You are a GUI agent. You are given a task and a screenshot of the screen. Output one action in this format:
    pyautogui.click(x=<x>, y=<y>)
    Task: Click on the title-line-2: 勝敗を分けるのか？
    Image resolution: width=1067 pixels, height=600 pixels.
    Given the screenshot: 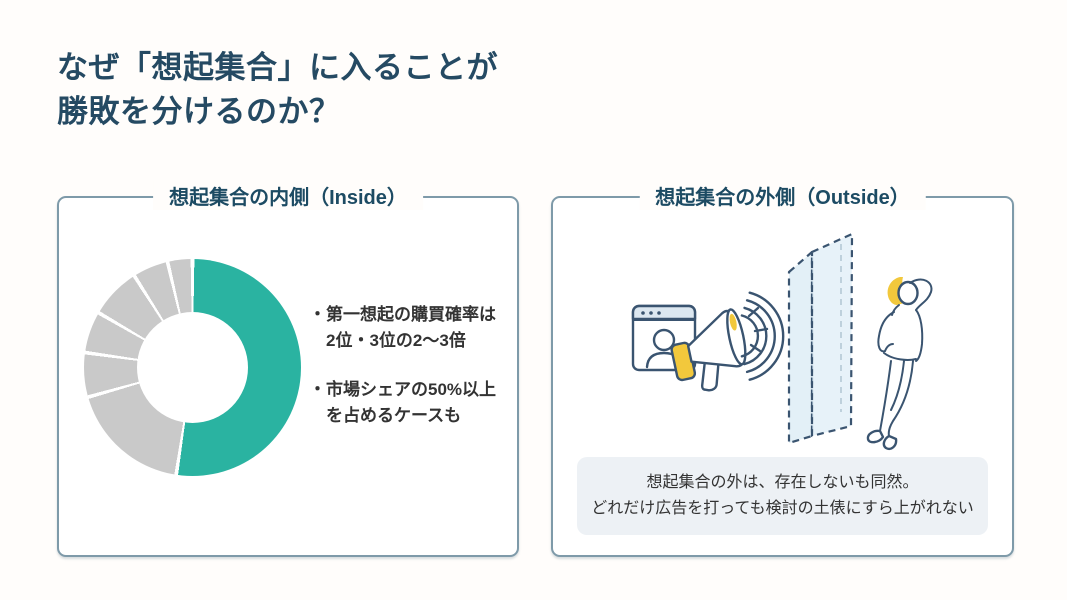 What is the action you would take?
    pyautogui.click(x=199, y=112)
    